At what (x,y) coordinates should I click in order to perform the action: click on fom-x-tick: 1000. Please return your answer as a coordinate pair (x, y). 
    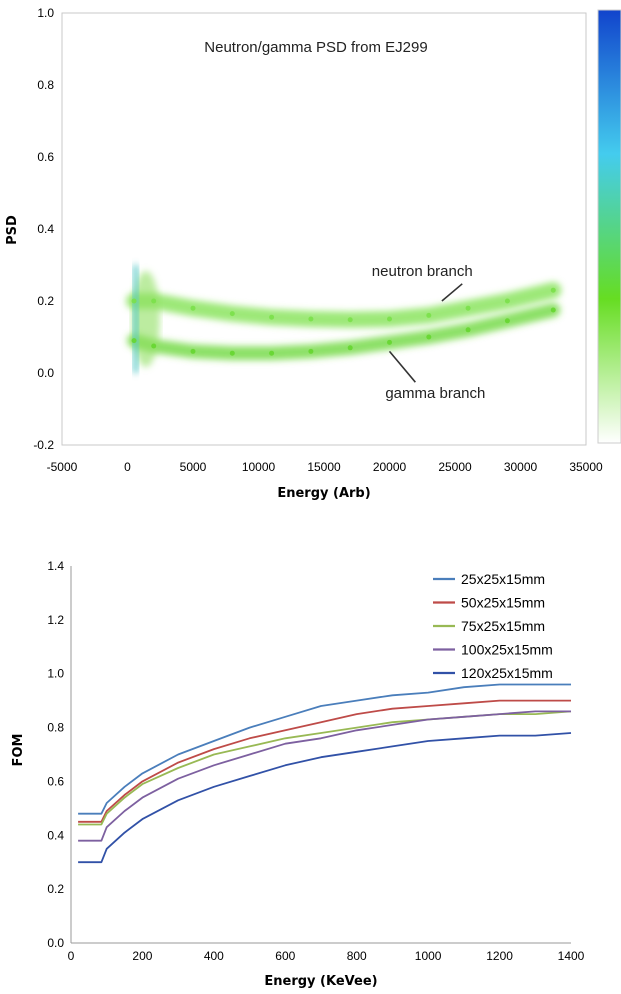
    Looking at the image, I should click on (428, 956).